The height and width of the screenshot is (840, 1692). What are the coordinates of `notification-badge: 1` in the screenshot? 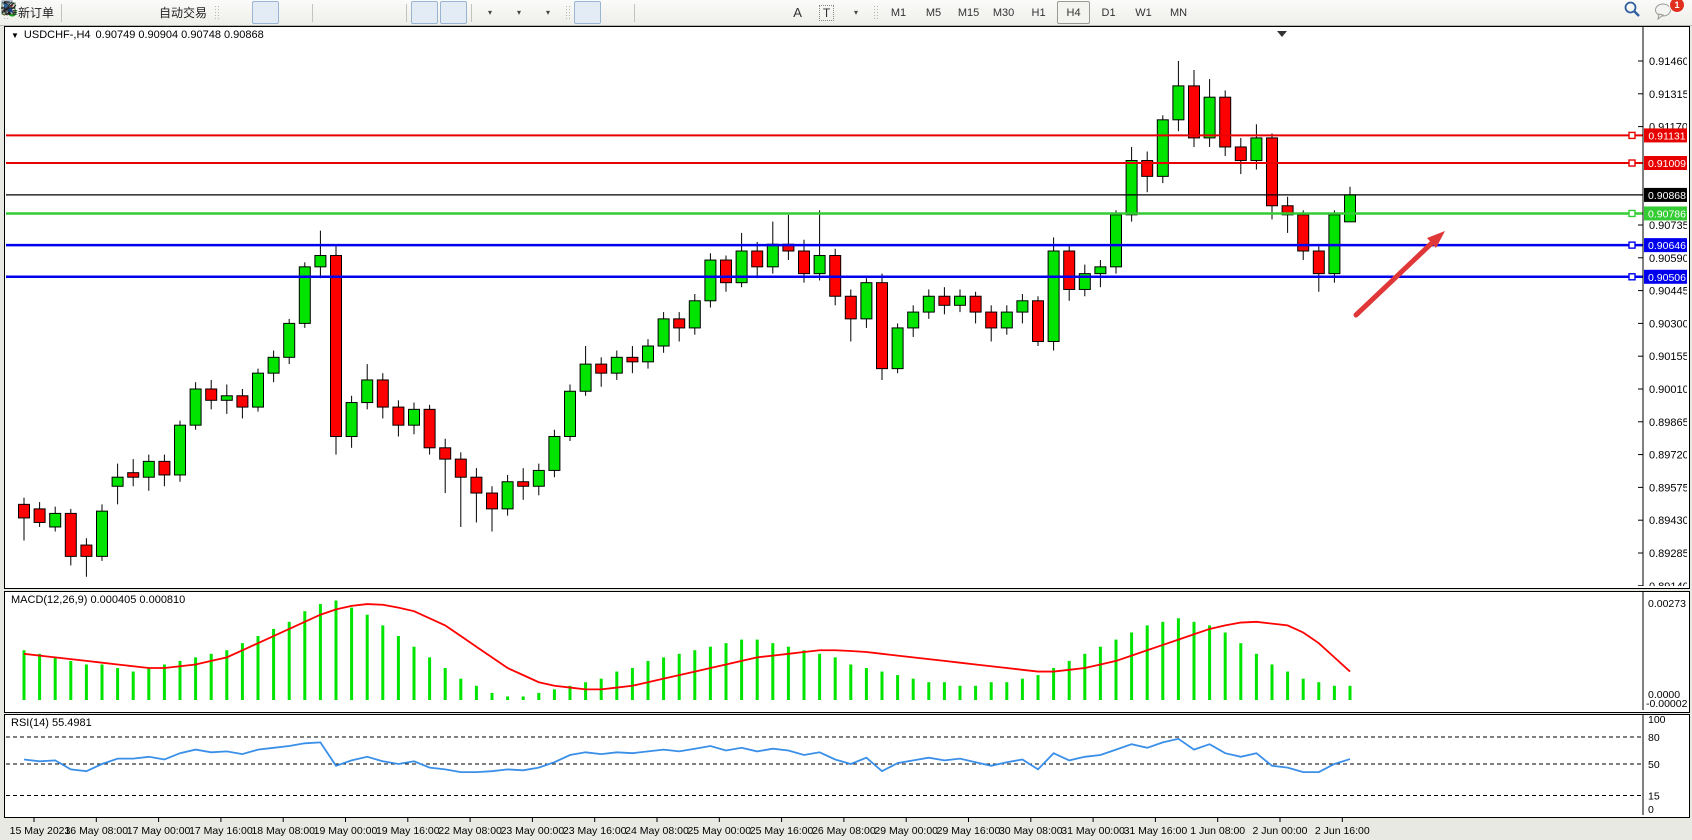 It's located at (1677, 6).